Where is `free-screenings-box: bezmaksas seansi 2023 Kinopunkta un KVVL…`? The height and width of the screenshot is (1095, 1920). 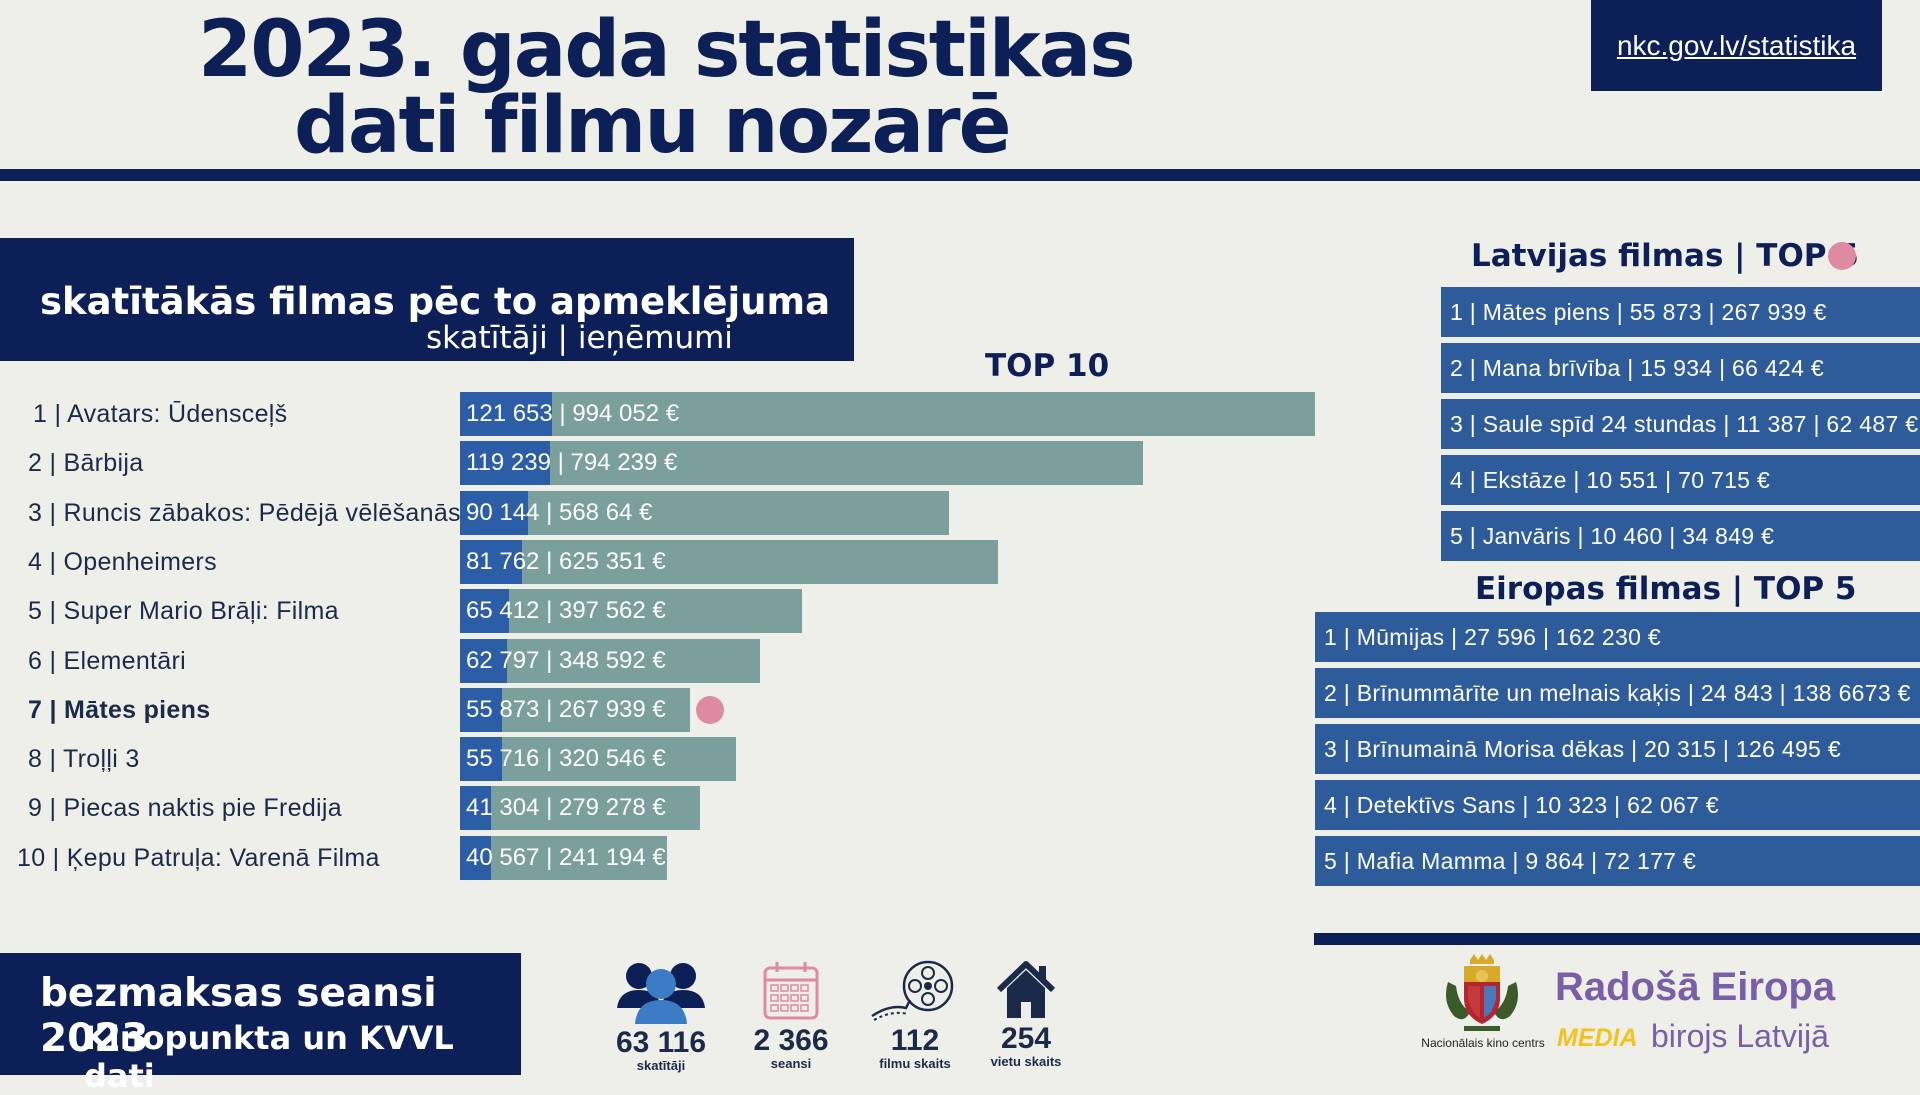 free-screenings-box: bezmaksas seansi 2023 Kinopunkta un KVVL… is located at coordinates (260, 1024).